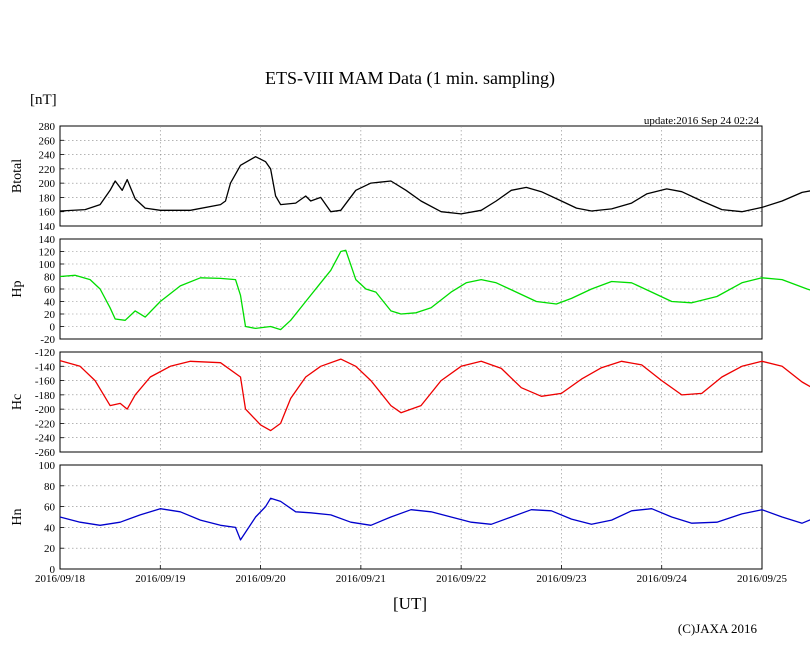 Image resolution: width=810 pixels, height=655 pixels. Describe the element at coordinates (160, 579) in the screenshot. I see `x-tick-label: 2016/09/19` at that location.